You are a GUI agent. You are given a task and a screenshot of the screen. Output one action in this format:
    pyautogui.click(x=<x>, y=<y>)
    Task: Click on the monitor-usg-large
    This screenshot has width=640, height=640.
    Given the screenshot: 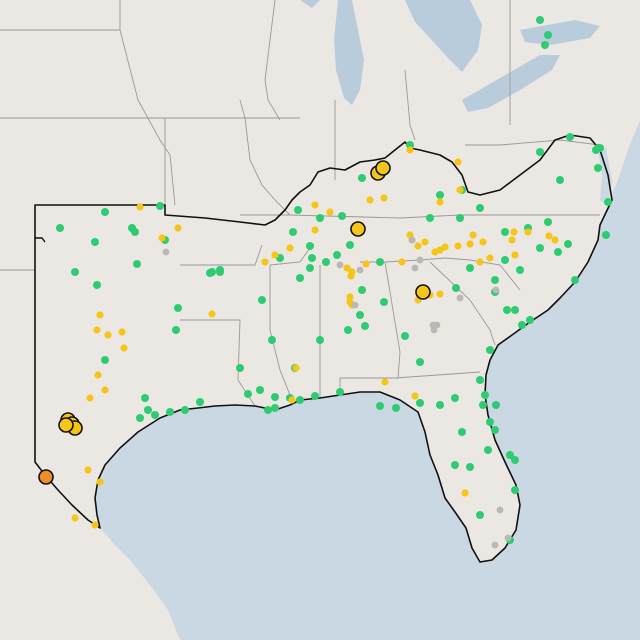 What is the action you would take?
    pyautogui.click(x=46, y=477)
    